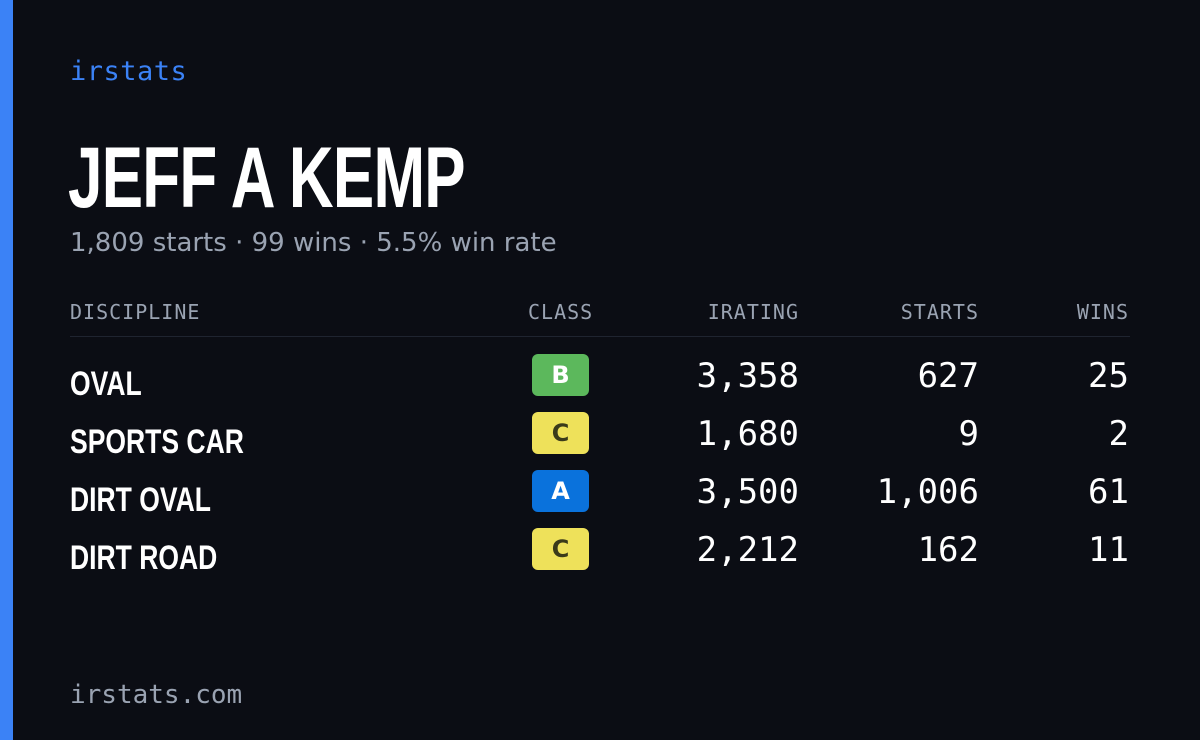  Describe the element at coordinates (753, 312) in the screenshot. I see `header-irating: IRATING` at that location.